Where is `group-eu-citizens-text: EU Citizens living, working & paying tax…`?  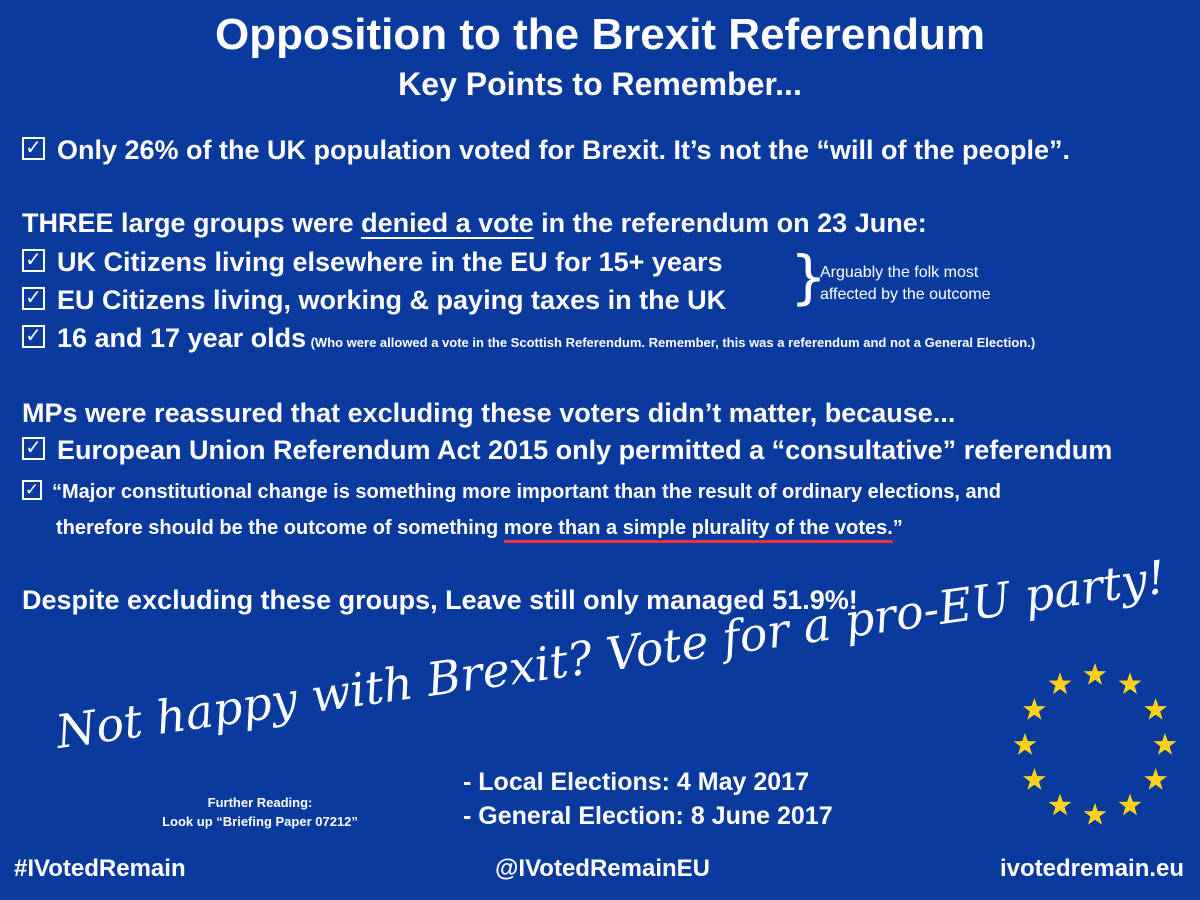
group-eu-citizens-text: EU Citizens living, working & paying tax… is located at coordinates (392, 300).